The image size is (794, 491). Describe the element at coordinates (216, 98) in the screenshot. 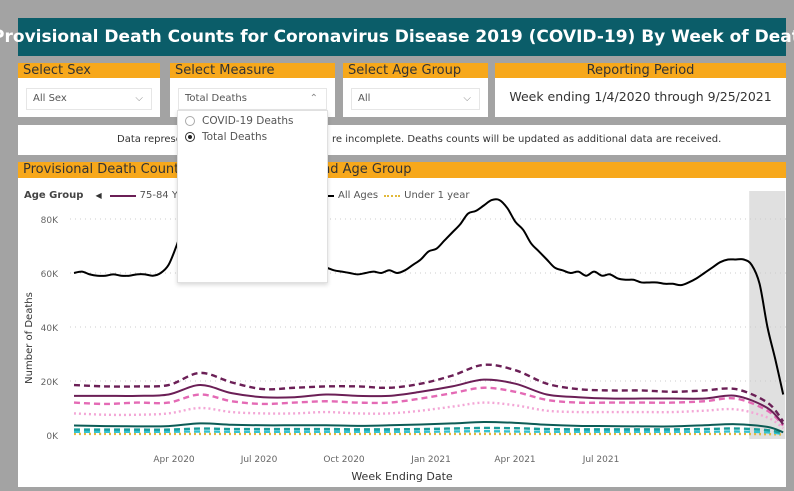

I see `measure-dropdown-value: Total Deaths` at that location.